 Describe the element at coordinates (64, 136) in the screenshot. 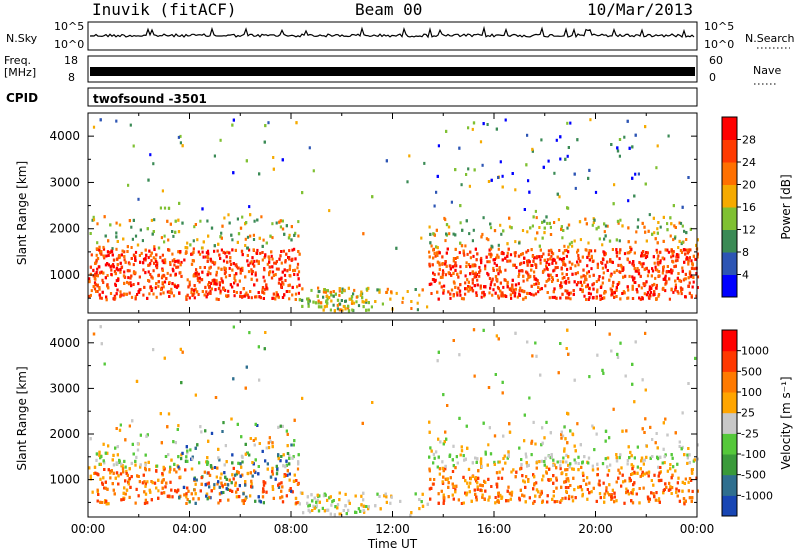

I see `y-tick-label: 4000` at that location.